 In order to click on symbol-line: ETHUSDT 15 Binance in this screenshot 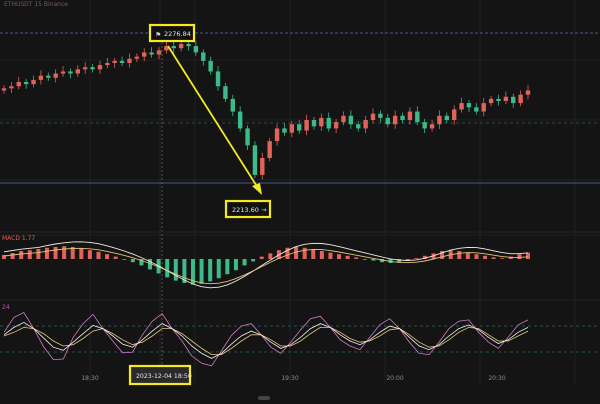, I will do `click(36, 4)`.